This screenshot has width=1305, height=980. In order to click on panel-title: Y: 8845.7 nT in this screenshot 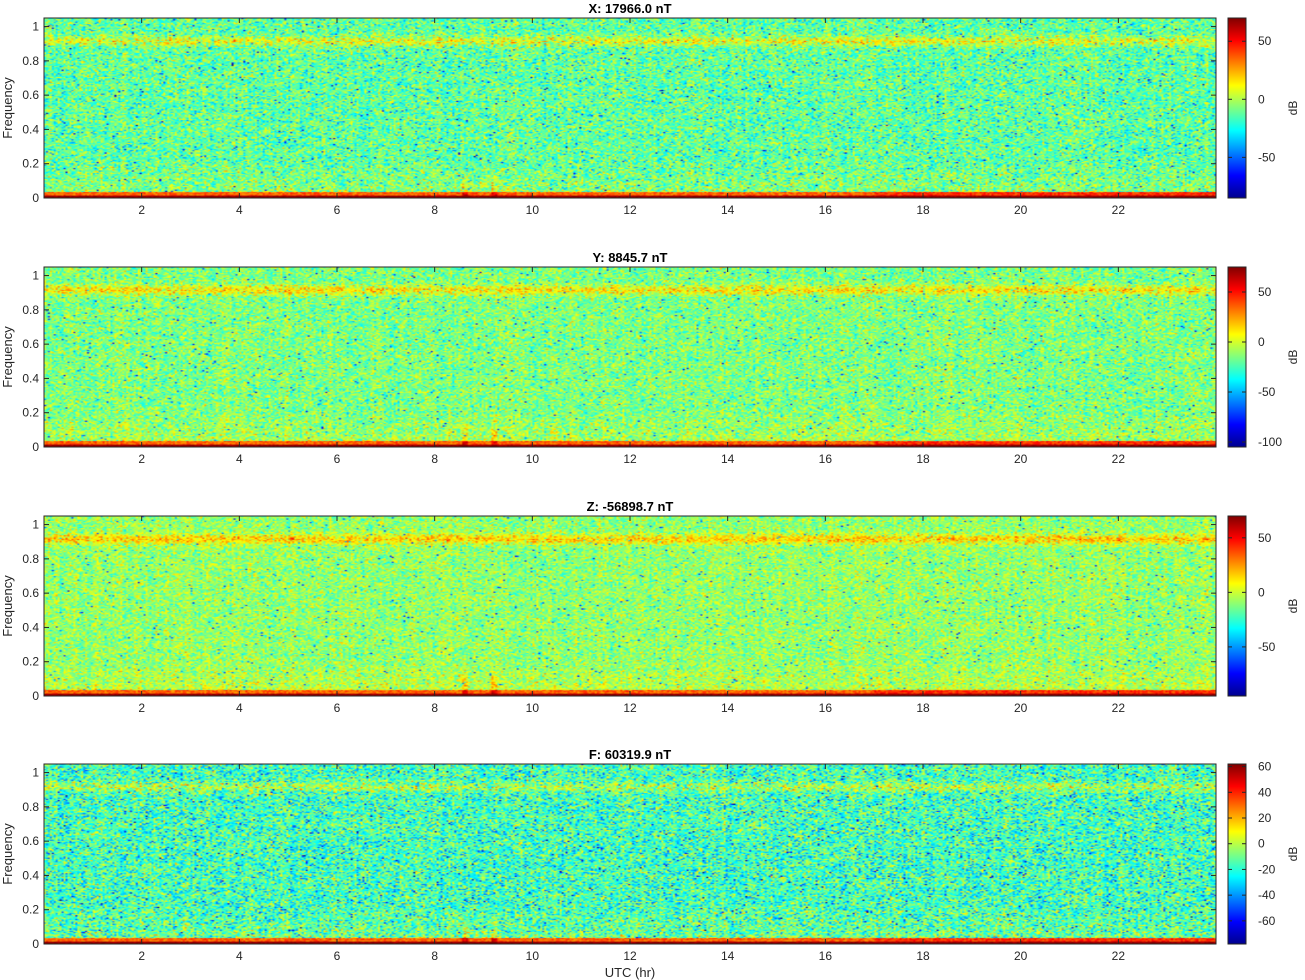, I will do `click(630, 257)`.